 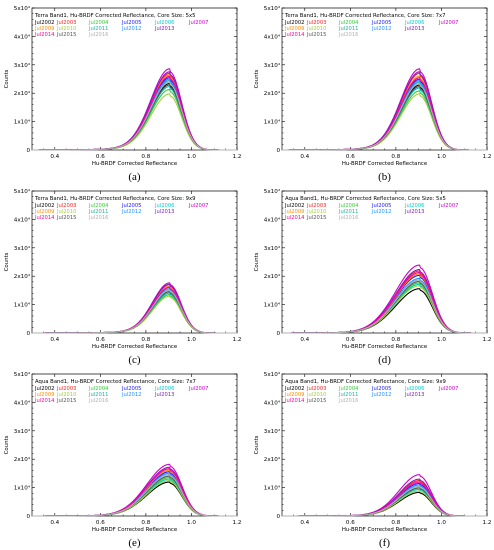 I want to click on series-curves, so click(x=134, y=308).